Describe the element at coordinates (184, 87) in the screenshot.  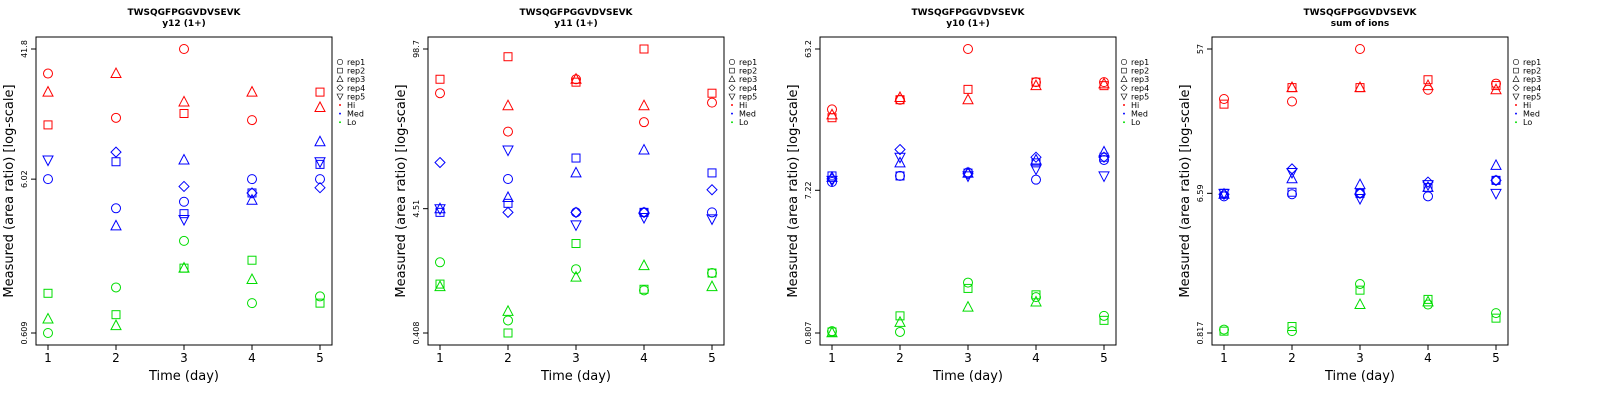
I see `series-hi` at that location.